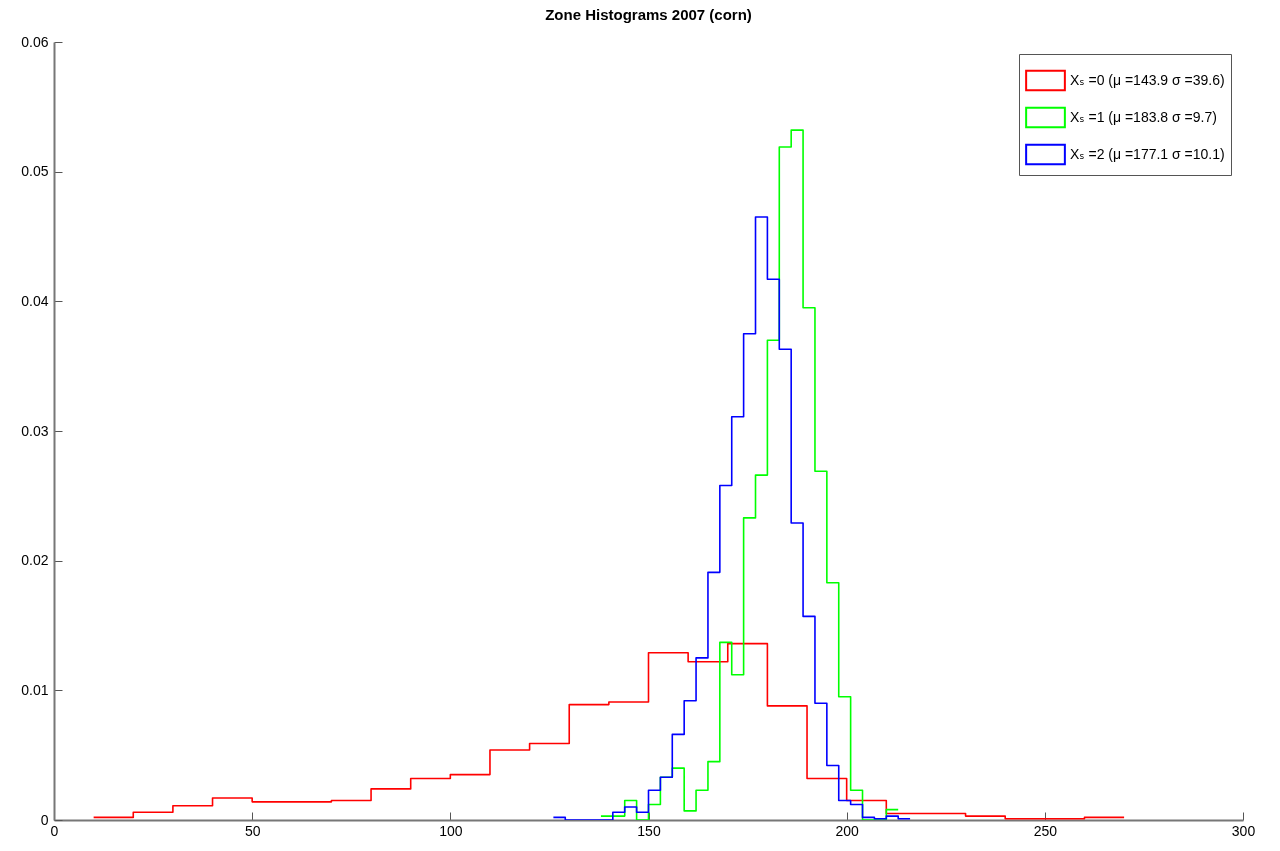 This screenshot has width=1280, height=851. What do you see at coordinates (252, 830) in the screenshot?
I see `x-tick-label: 50` at bounding box center [252, 830].